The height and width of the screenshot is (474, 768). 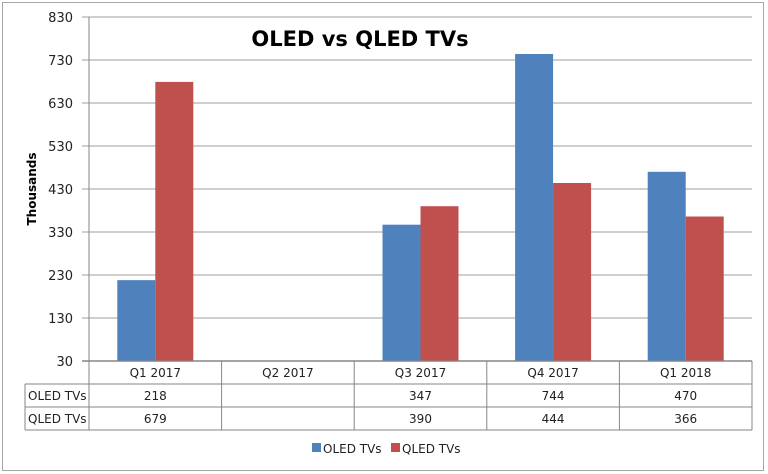 What do you see at coordinates (553, 419) in the screenshot?
I see `table-cell: 444` at bounding box center [553, 419].